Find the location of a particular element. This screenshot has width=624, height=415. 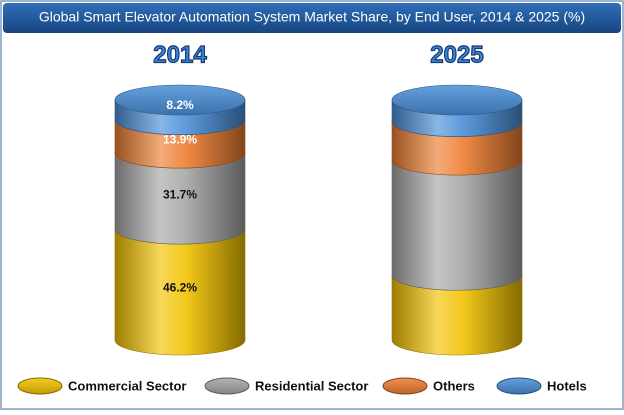

legend-label: Residential Sector is located at coordinates (311, 385).